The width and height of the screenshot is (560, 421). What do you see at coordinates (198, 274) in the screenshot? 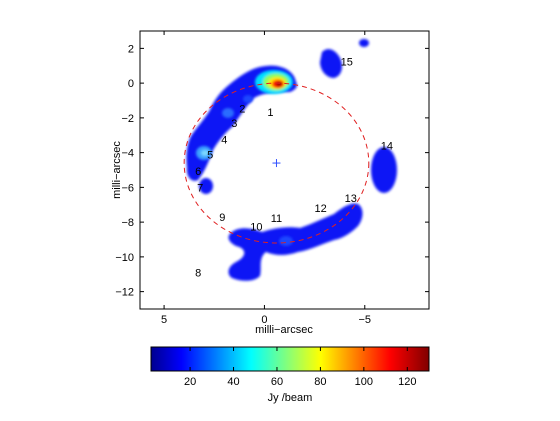
I see `spot-label-8: 8` at bounding box center [198, 274].